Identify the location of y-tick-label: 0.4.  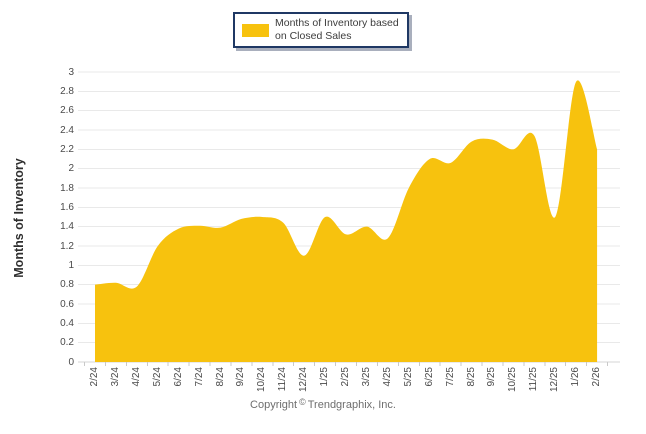
(67, 323).